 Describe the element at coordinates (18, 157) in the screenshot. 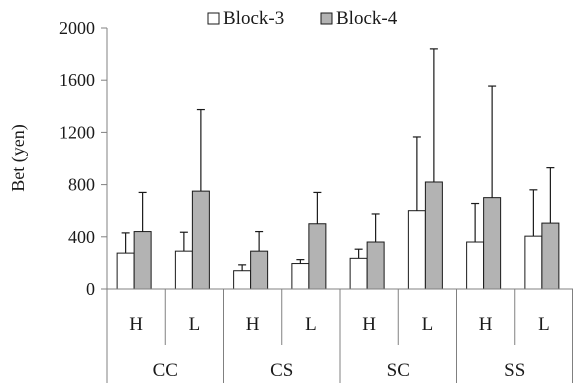

I see `y-axis-label: Bet (yen)` at that location.